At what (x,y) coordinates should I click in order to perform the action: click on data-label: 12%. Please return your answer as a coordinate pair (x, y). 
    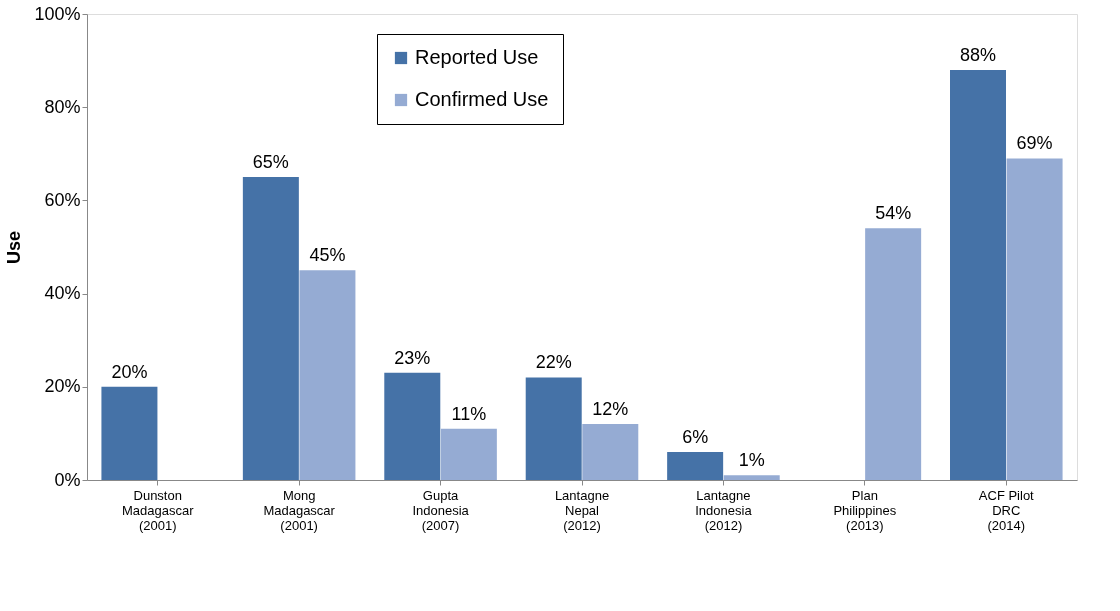
    Looking at the image, I should click on (610, 409).